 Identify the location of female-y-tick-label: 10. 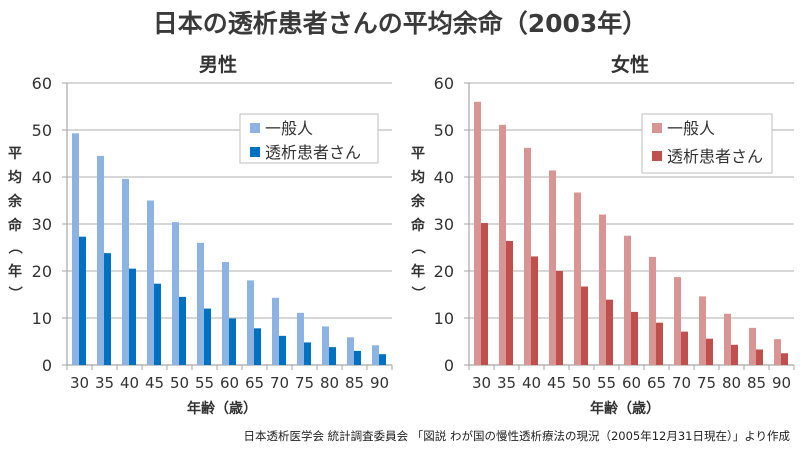
(444, 318).